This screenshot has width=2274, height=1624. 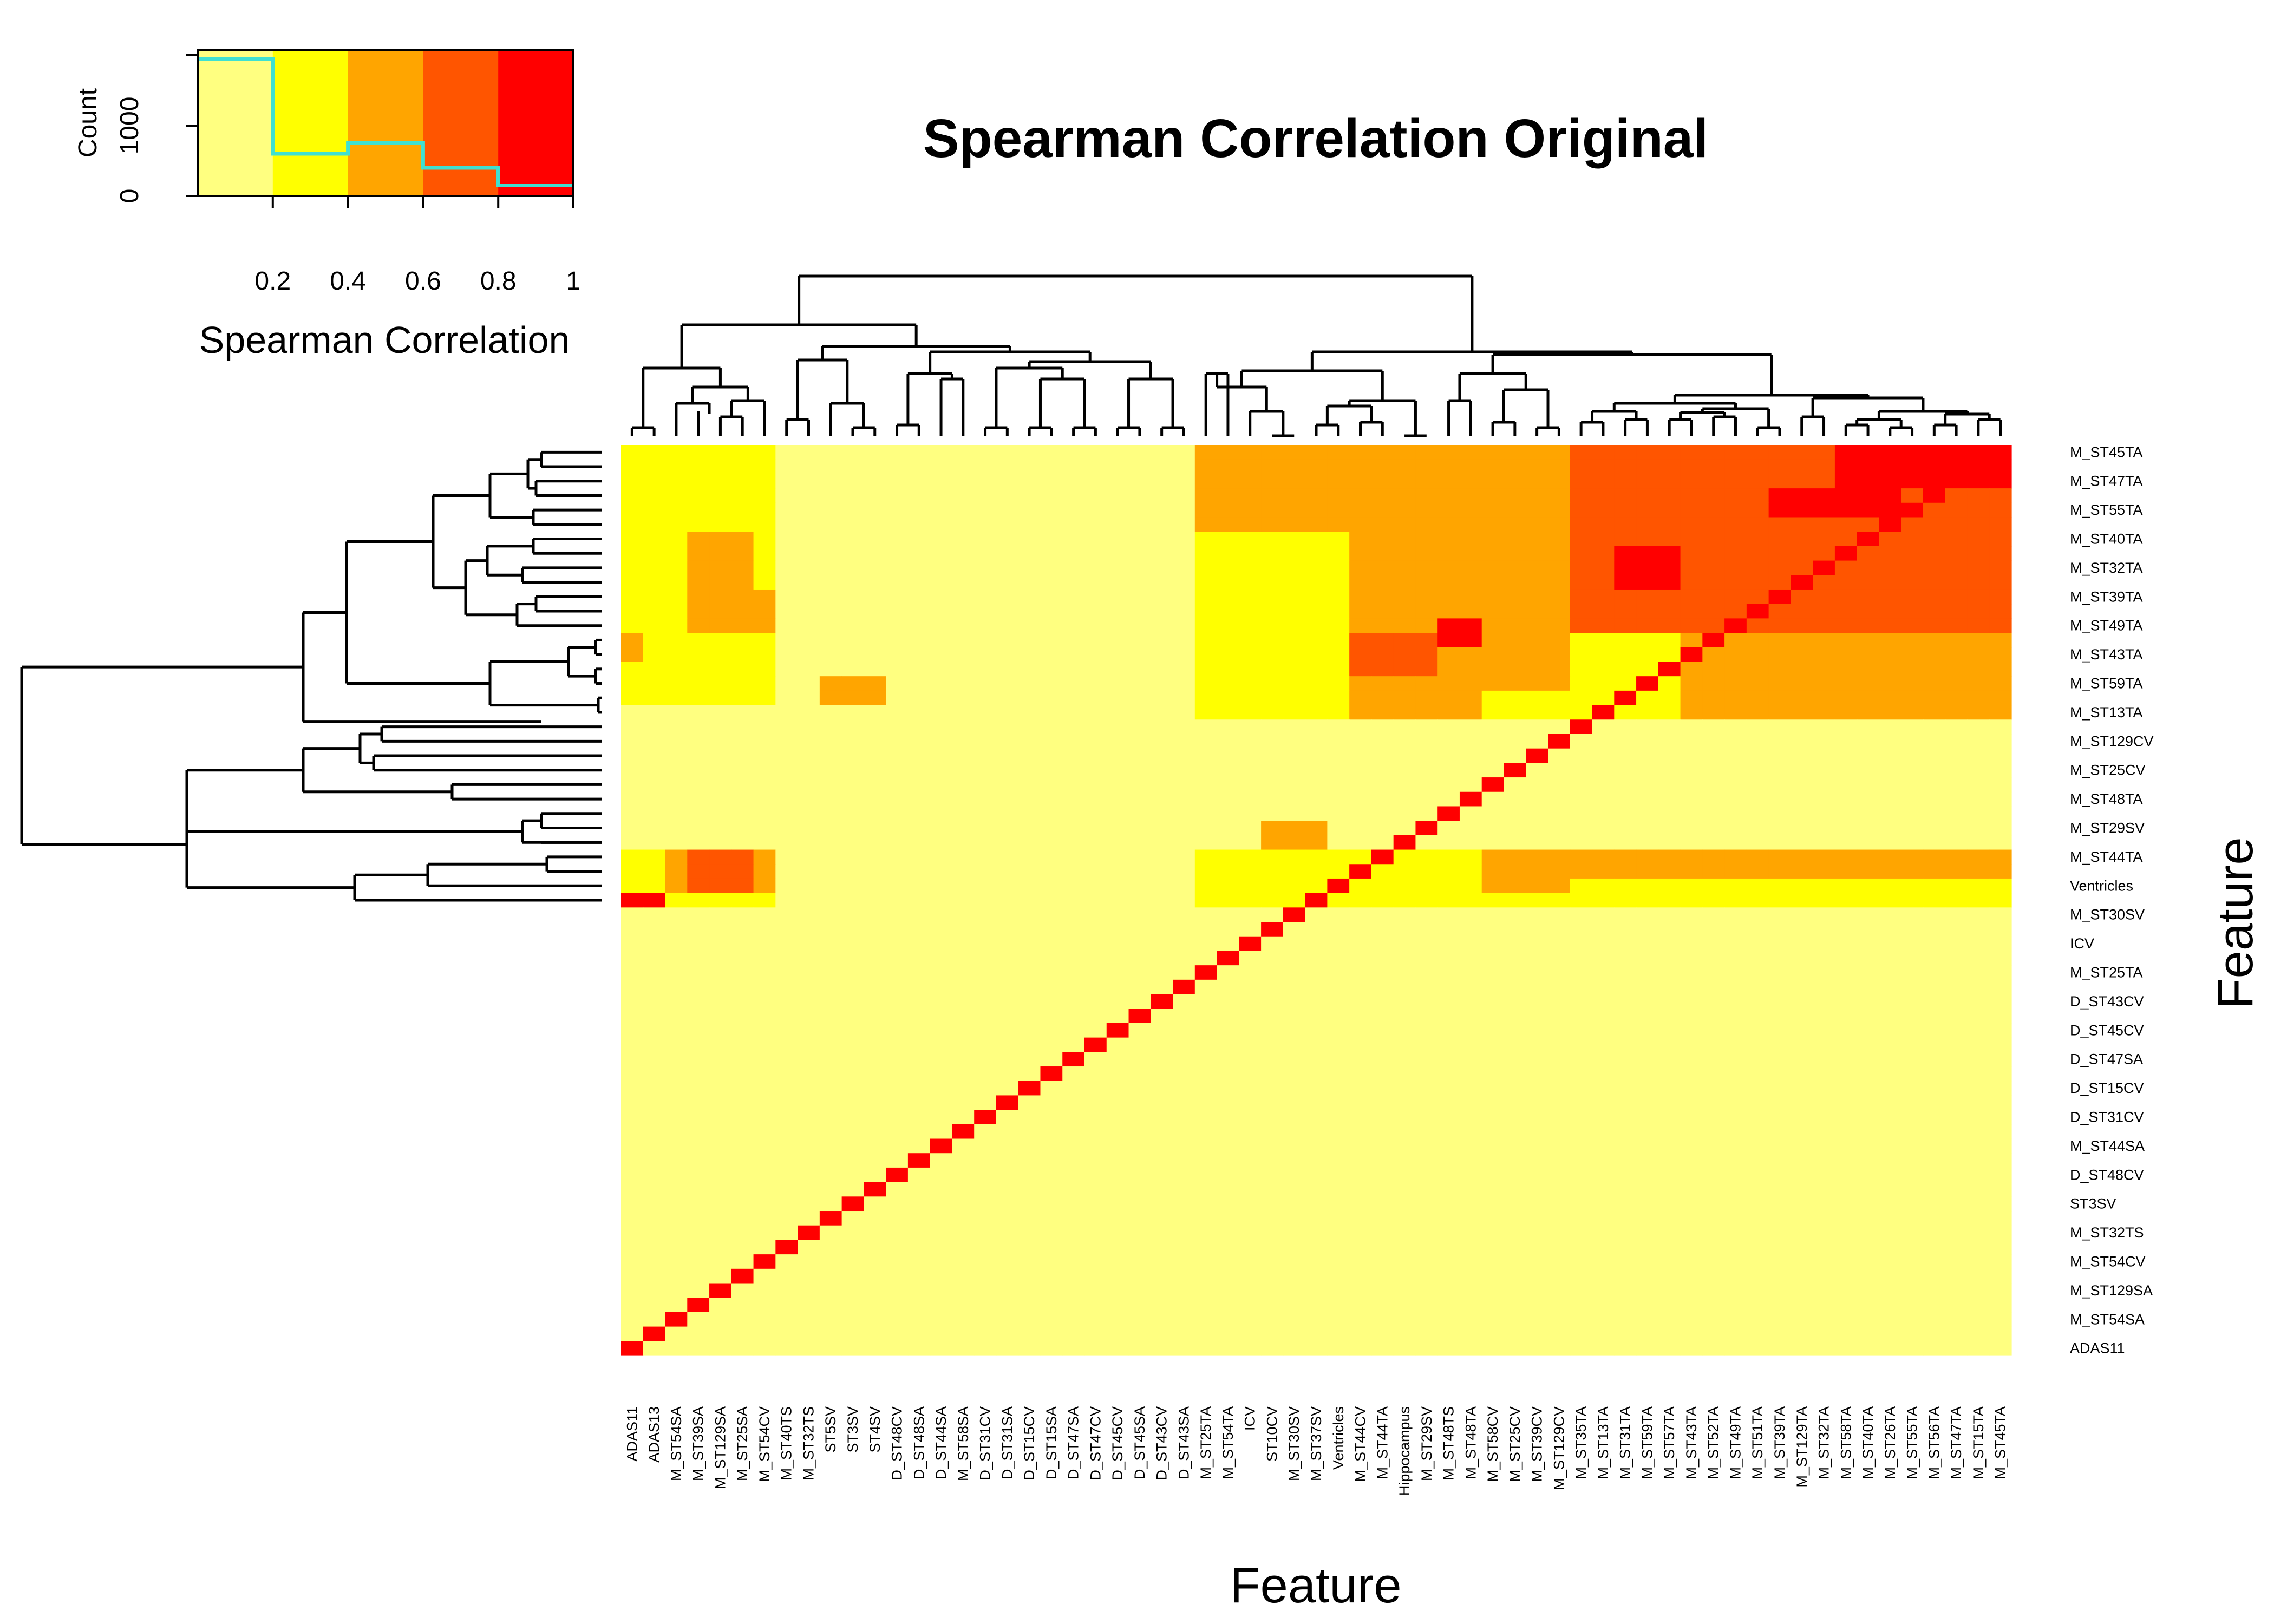 I want to click on column-label: M_ST30SV, so click(x=1294, y=1444).